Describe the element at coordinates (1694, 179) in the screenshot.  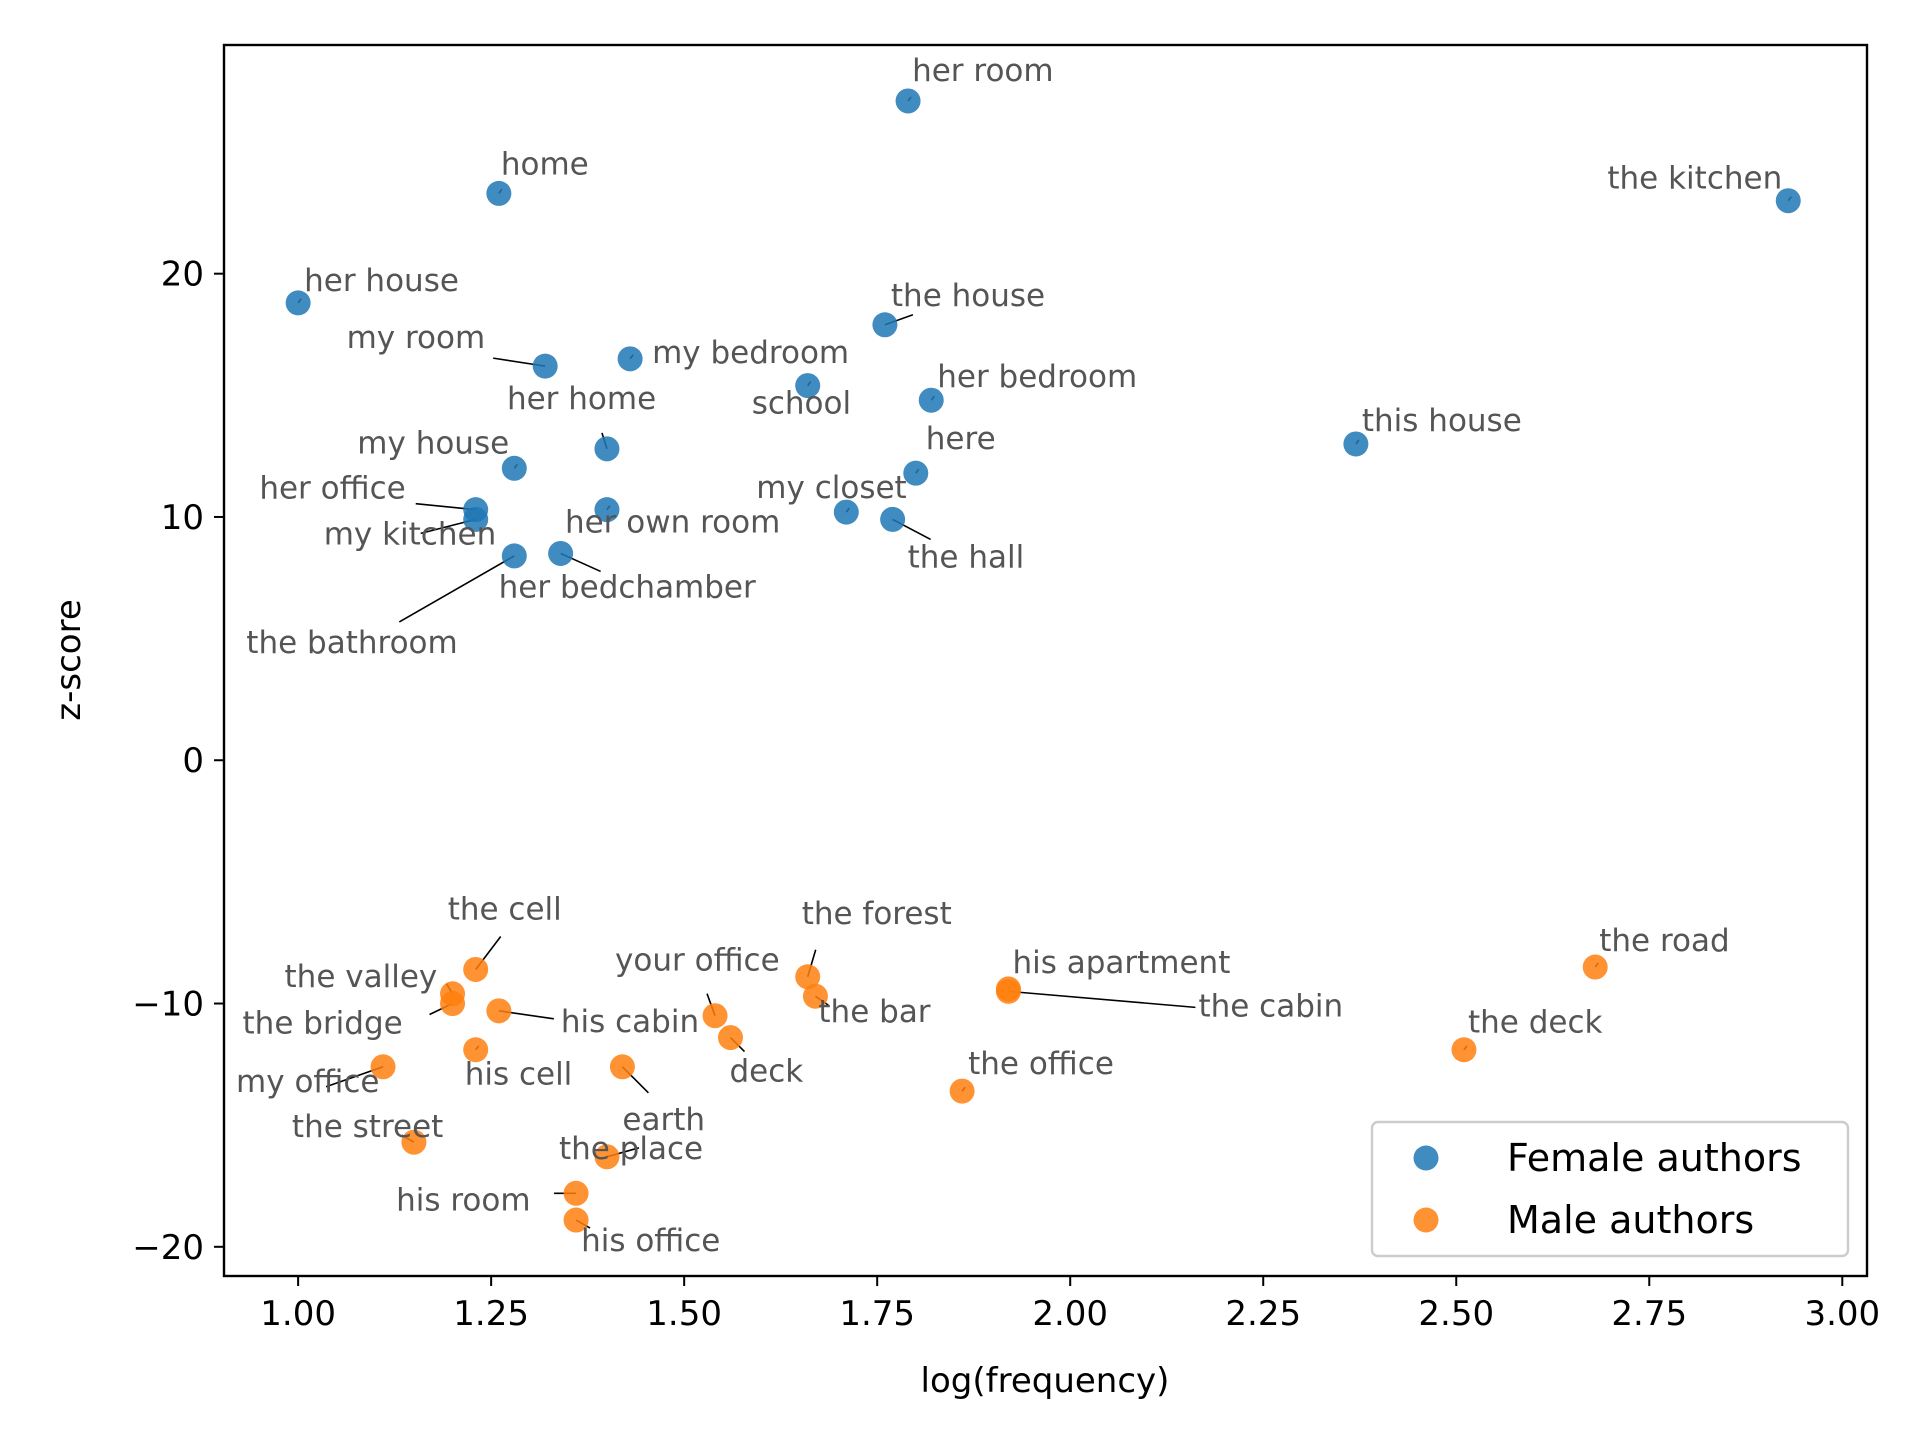
I see `point-label: the kitchen` at that location.